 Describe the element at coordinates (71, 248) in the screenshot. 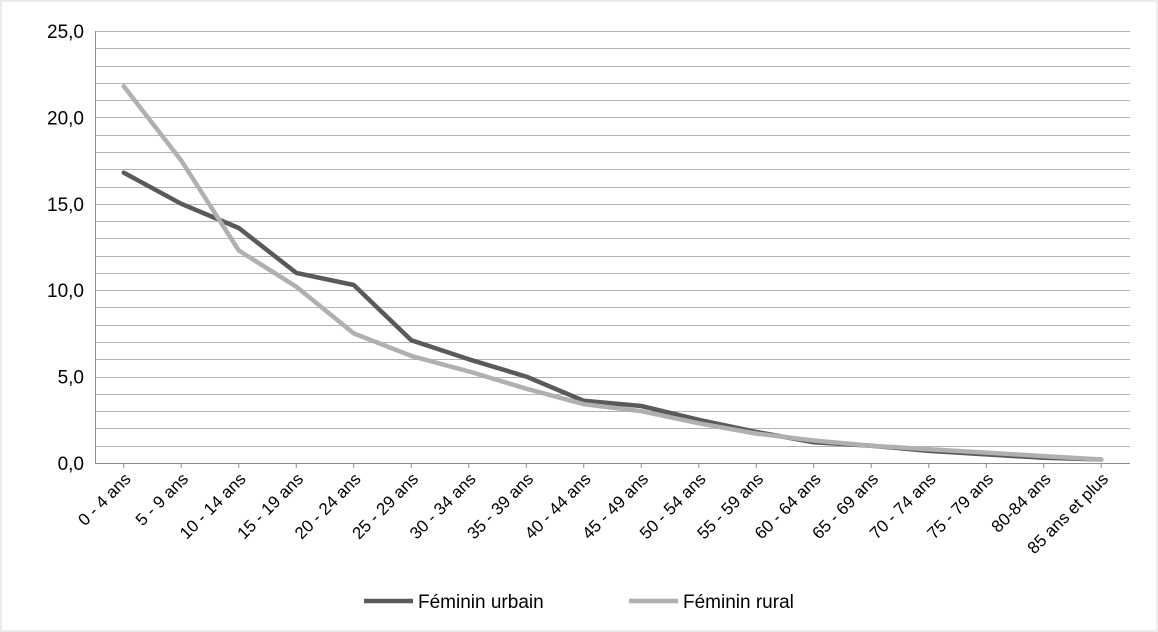

I see `y-axis: 0,0 5,0 10,0 15,0 20,0 25,0` at that location.